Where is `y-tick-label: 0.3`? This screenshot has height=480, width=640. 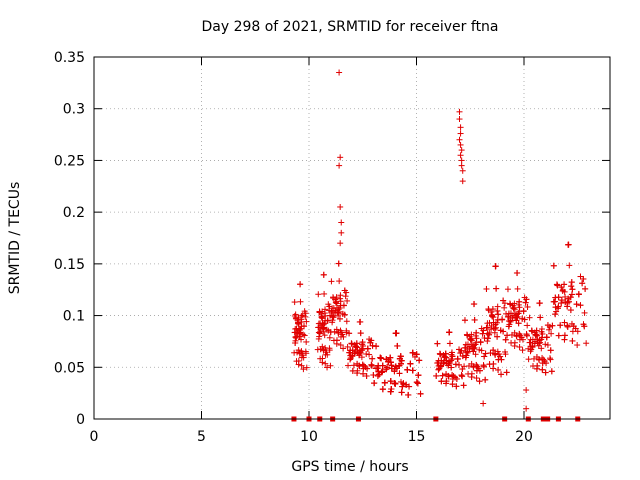
y-tick-label: 0.3 is located at coordinates (74, 110).